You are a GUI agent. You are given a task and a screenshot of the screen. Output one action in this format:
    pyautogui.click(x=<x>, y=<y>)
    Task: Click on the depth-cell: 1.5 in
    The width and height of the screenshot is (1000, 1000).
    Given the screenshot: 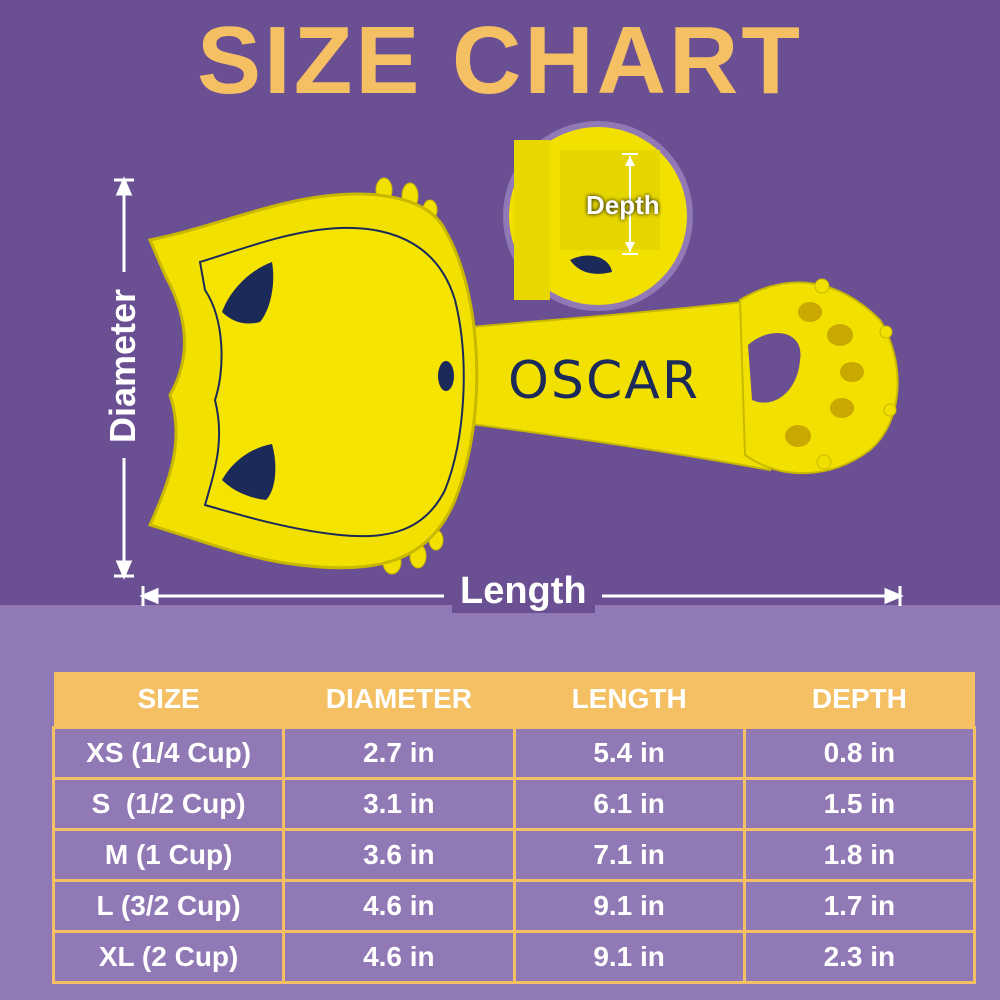 What is the action you would take?
    pyautogui.click(x=859, y=804)
    